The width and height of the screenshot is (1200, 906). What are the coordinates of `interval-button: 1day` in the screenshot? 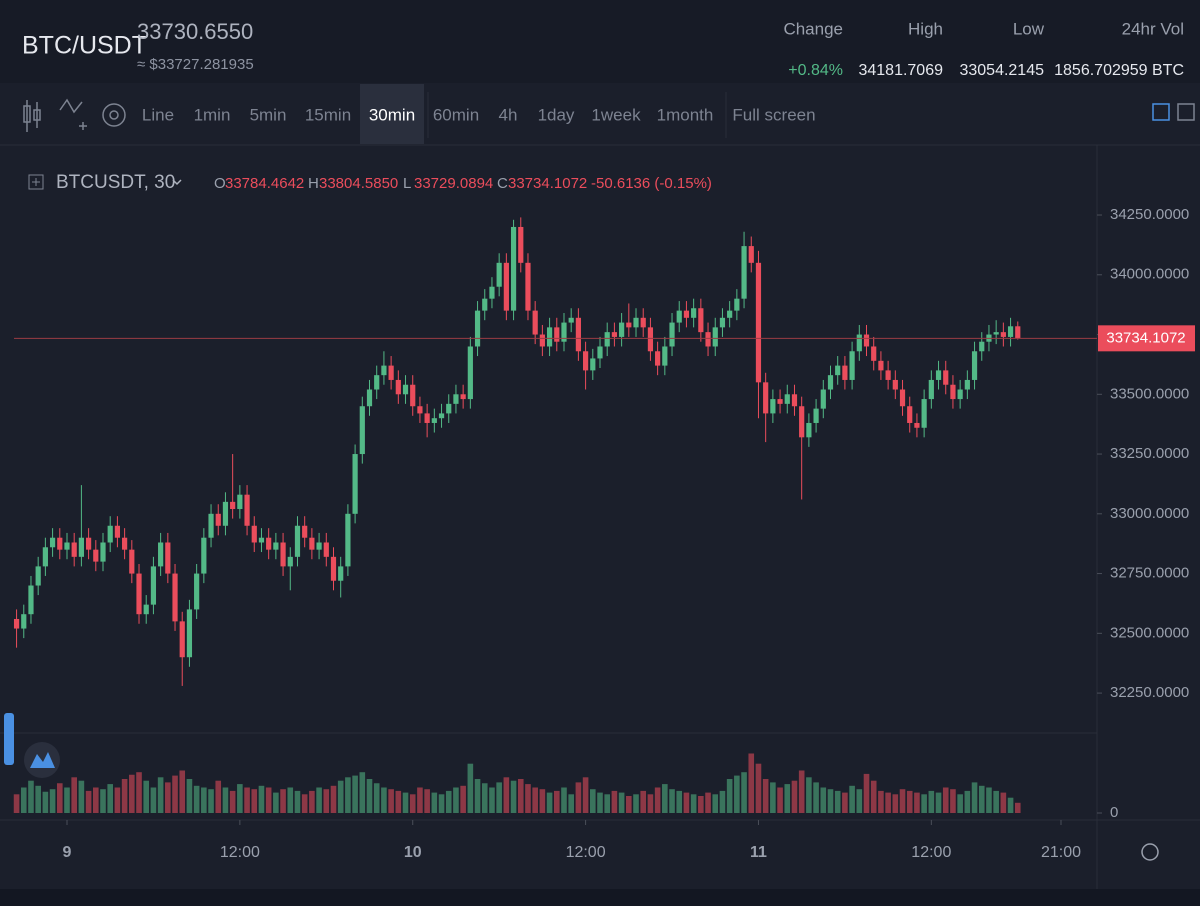 It's located at (556, 114).